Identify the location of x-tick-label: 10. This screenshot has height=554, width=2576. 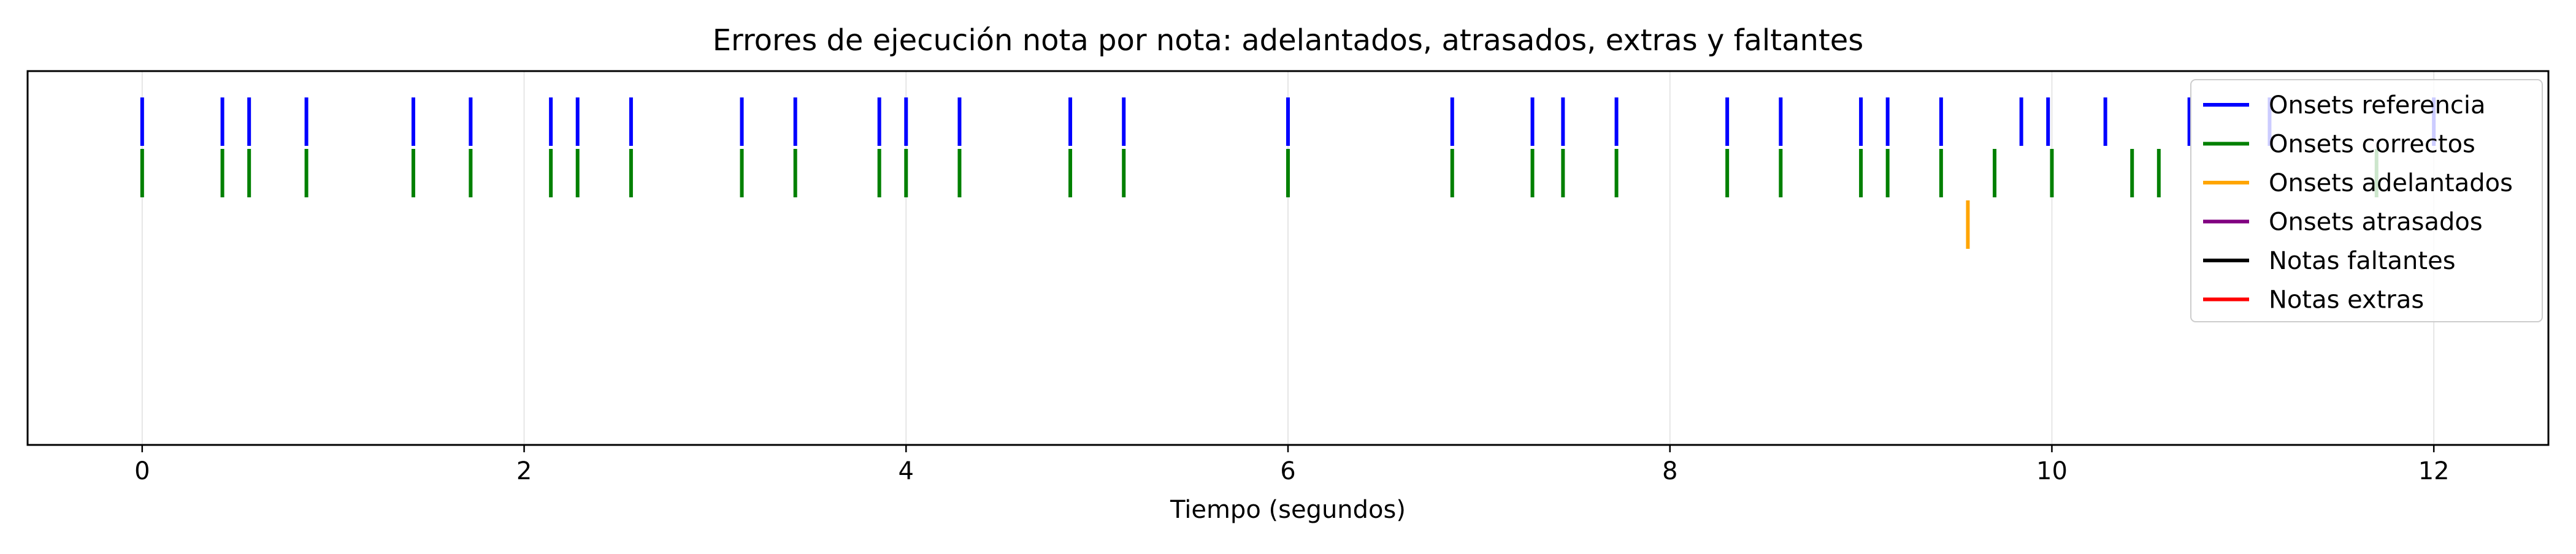
(2052, 471).